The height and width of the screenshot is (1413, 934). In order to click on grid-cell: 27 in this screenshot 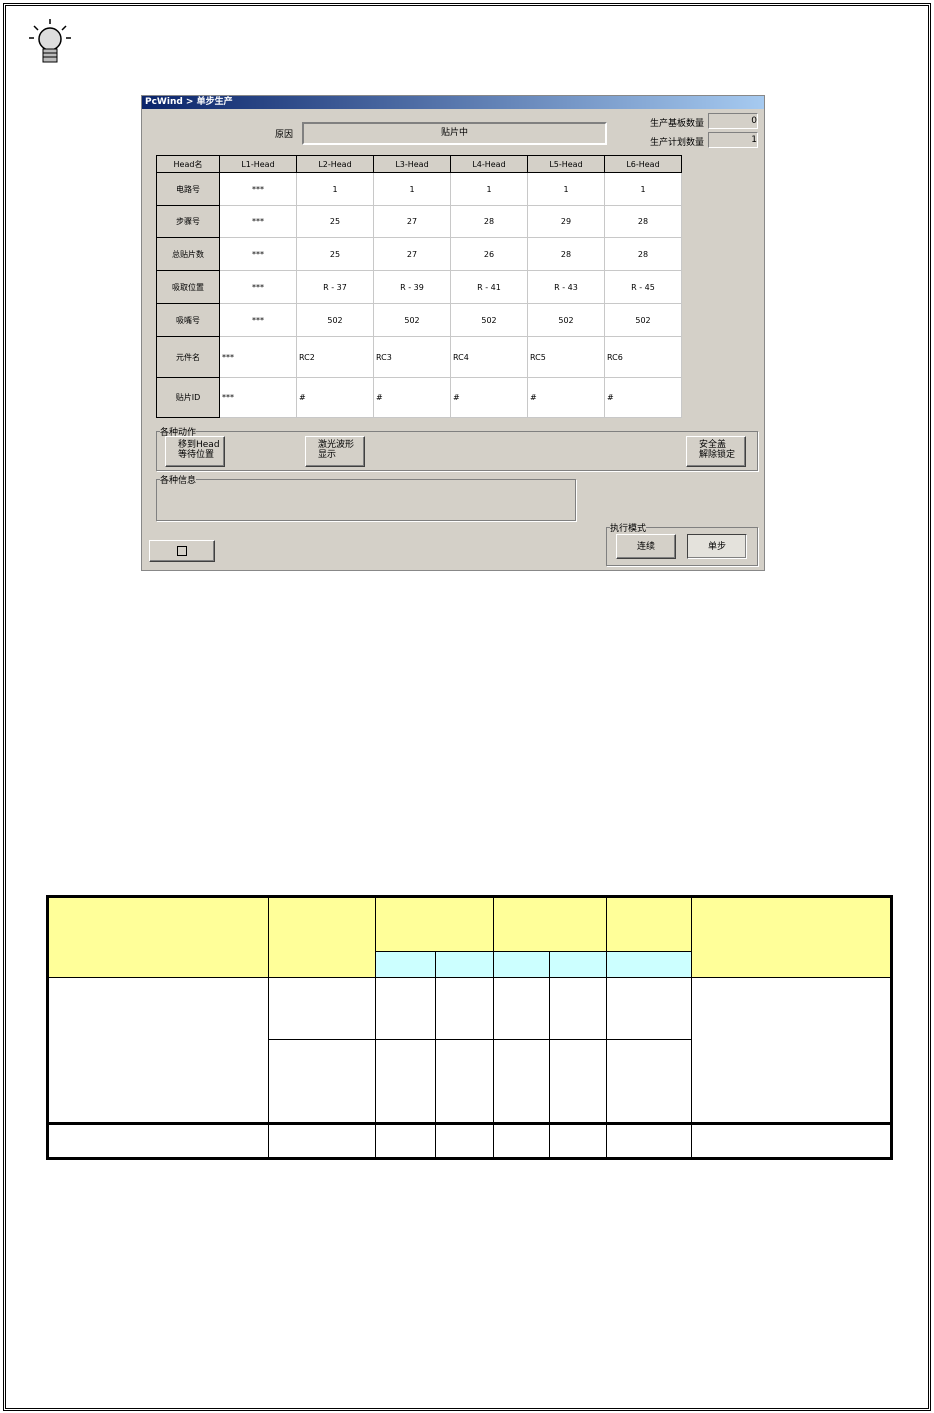, I will do `click(412, 254)`.